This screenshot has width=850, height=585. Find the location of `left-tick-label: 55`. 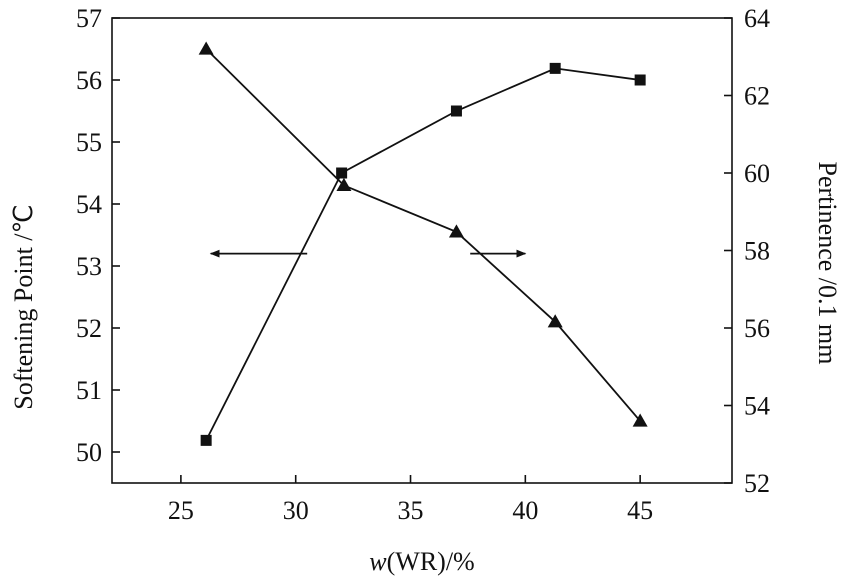

left-tick-label: 55 is located at coordinates (89, 142).